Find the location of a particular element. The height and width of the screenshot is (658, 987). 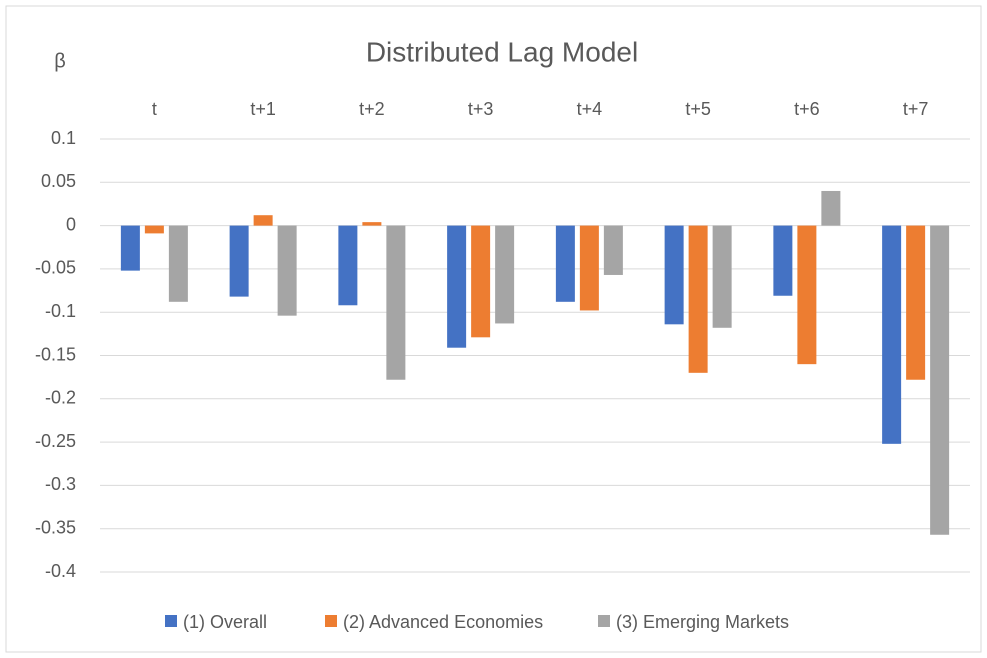

x-tick-label: t+1 is located at coordinates (263, 109).